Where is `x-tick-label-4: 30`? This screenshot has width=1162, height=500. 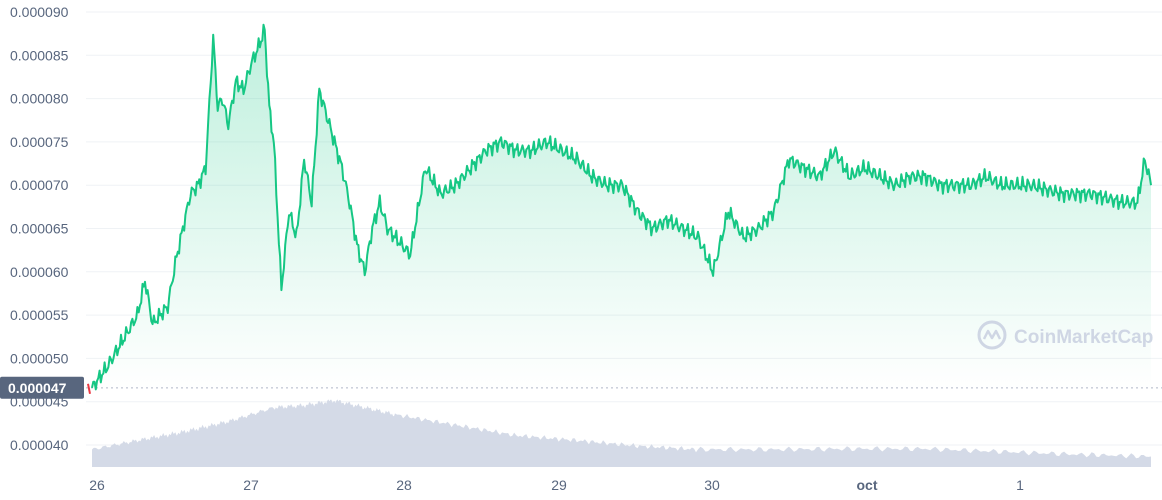
x-tick-label-4: 30 is located at coordinates (712, 485).